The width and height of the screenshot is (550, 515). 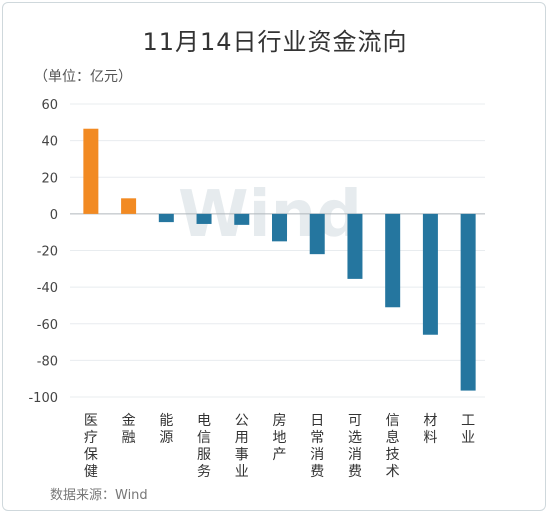 What do you see at coordinates (49, 178) in the screenshot?
I see `y-tick-label: 20` at bounding box center [49, 178].